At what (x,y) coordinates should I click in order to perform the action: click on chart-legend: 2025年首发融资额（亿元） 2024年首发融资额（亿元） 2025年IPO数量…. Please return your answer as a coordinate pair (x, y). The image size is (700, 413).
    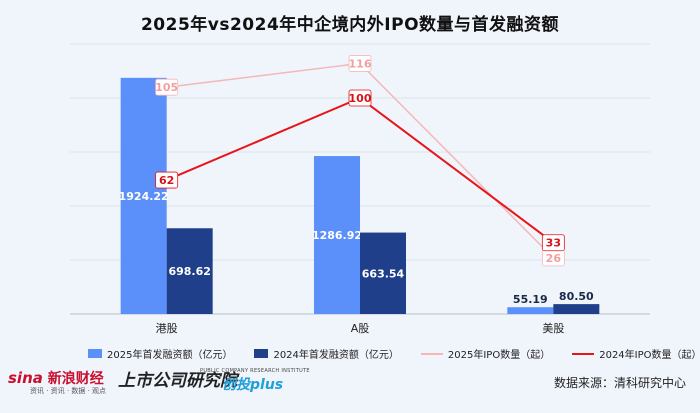
    Looking at the image, I should click on (394, 353).